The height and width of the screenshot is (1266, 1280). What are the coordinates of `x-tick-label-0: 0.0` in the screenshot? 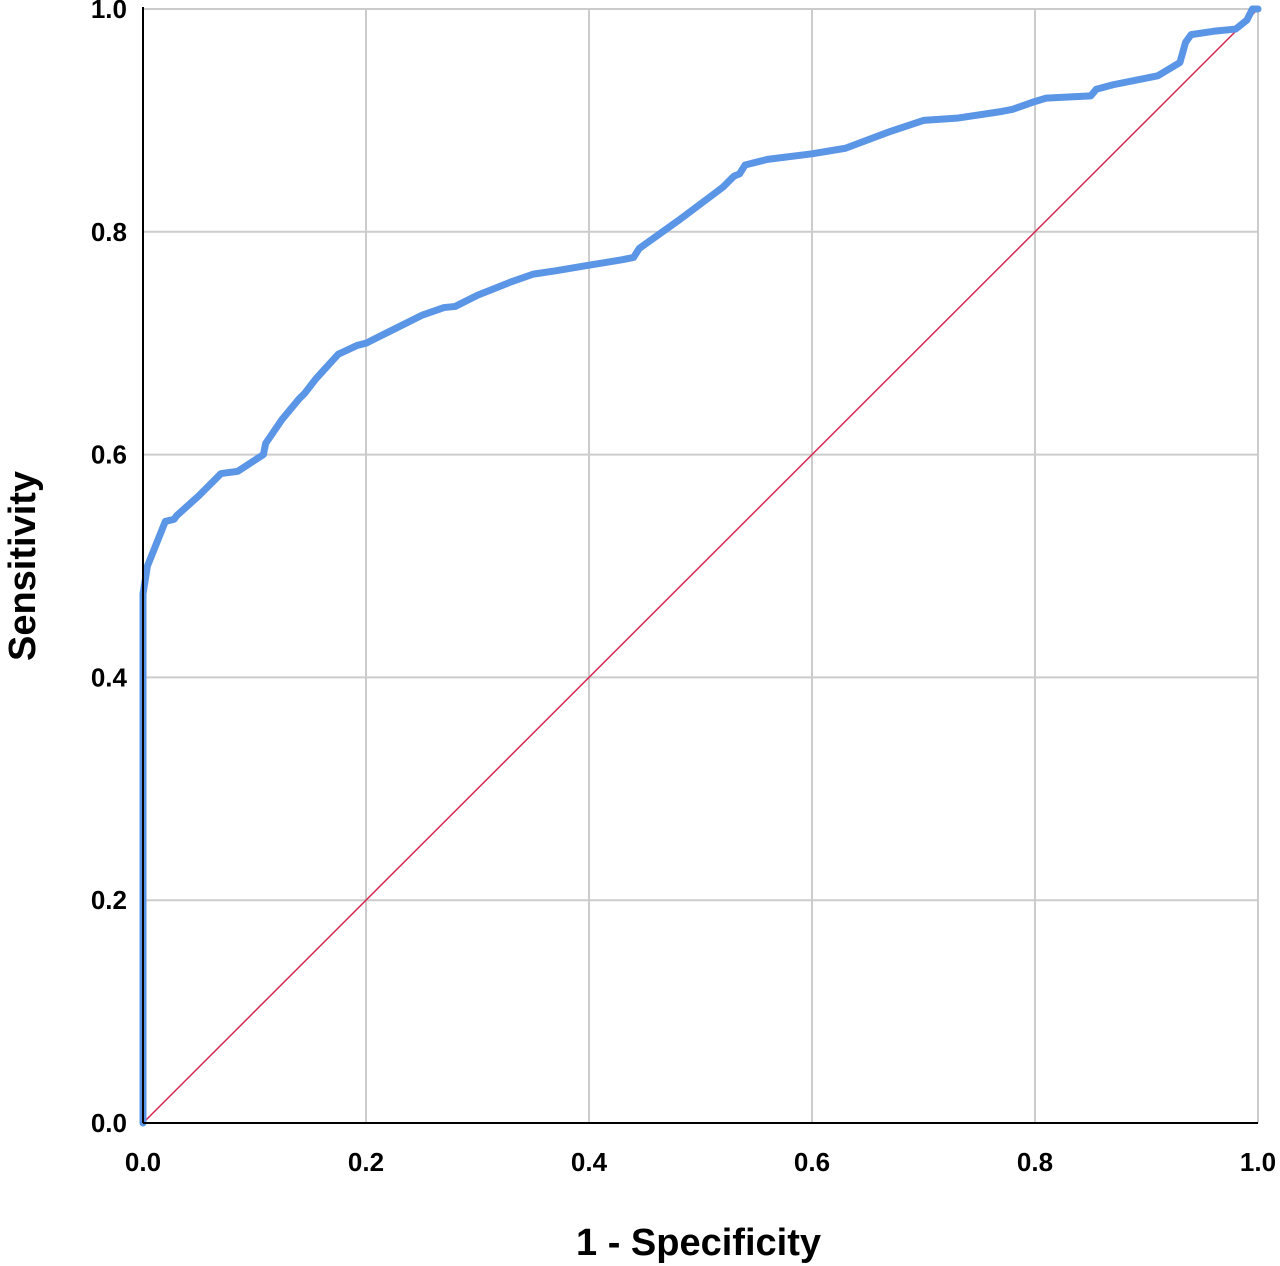 It's located at (143, 1162).